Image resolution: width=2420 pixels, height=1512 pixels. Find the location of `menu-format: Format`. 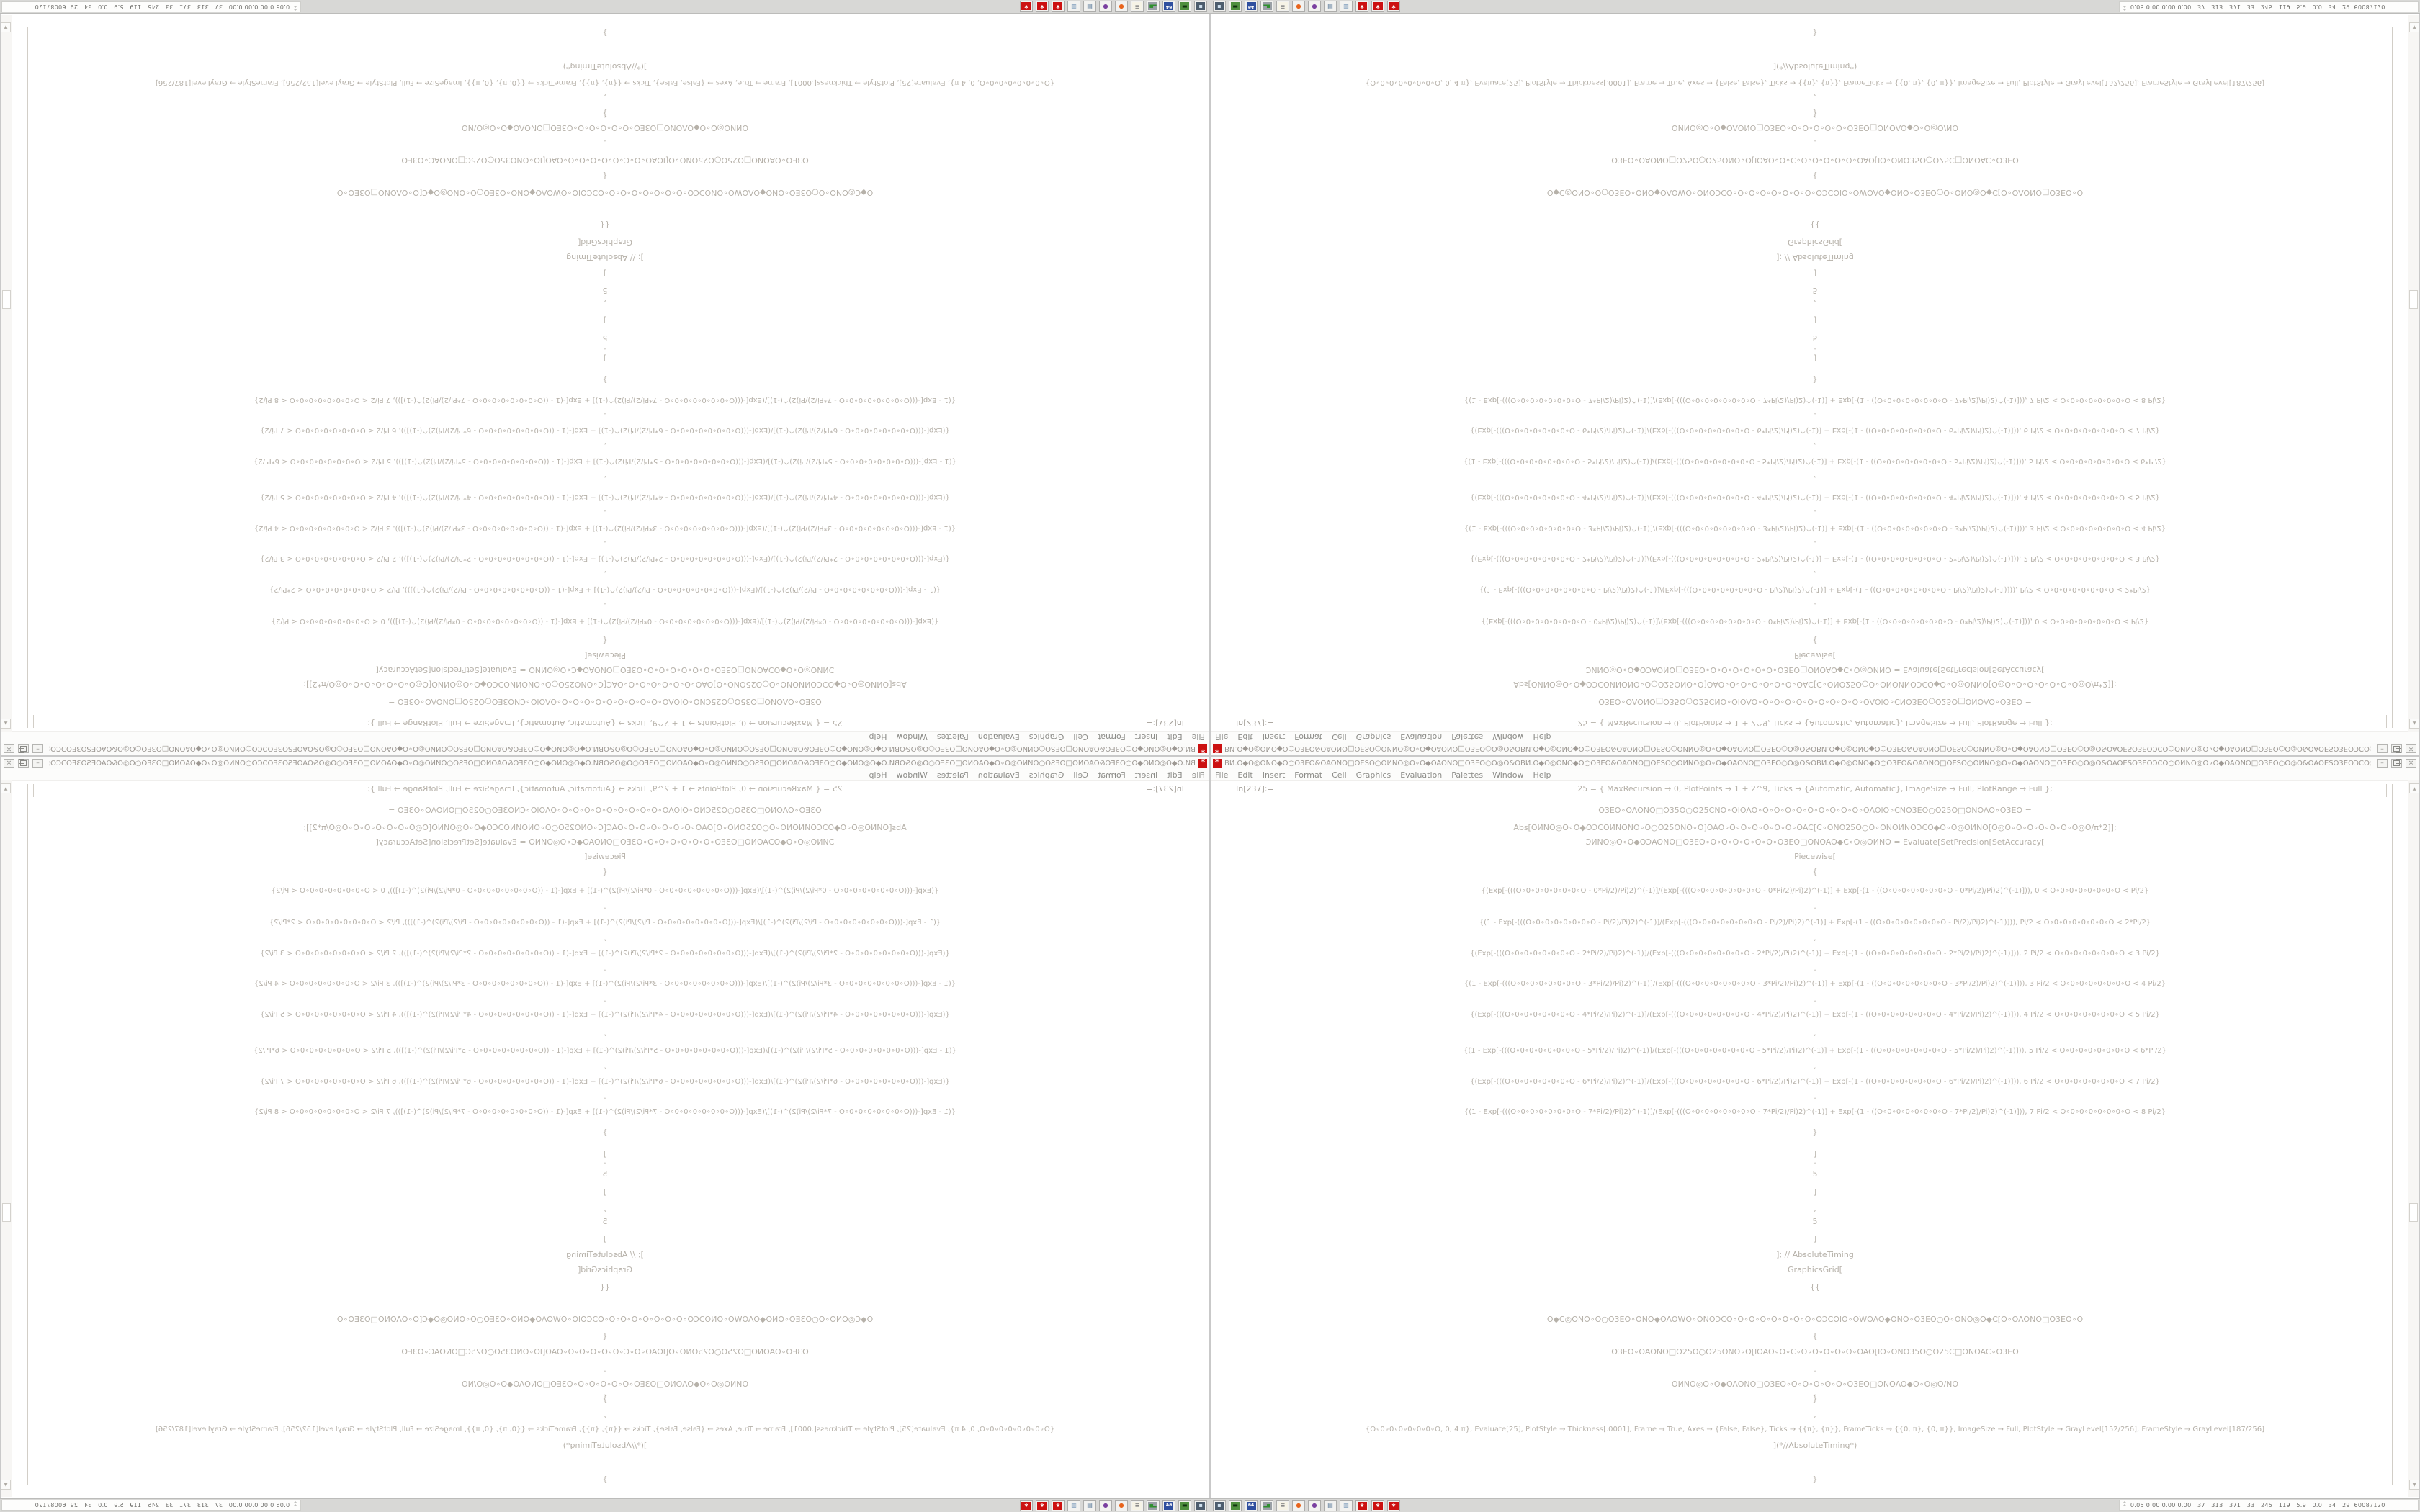

menu-format: Format is located at coordinates (1308, 737).